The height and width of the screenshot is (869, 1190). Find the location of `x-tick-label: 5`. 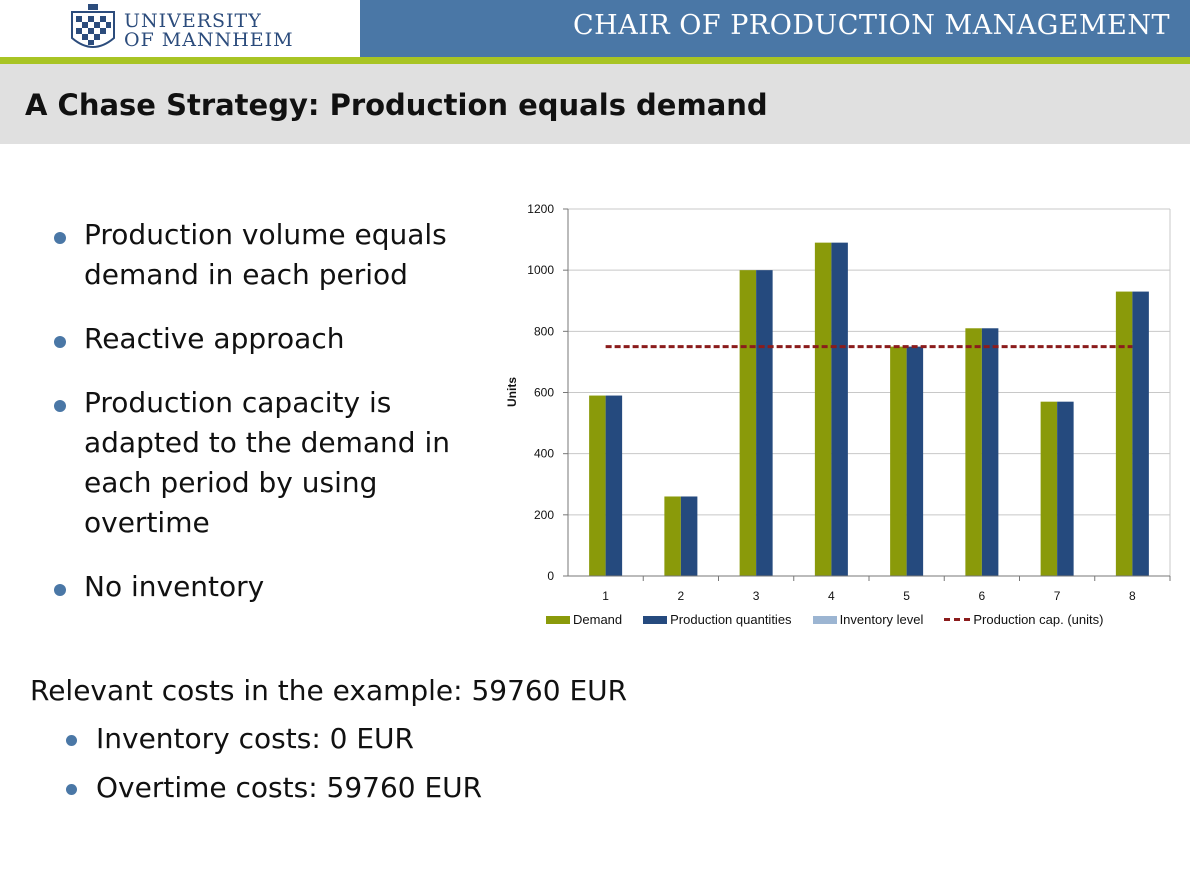

x-tick-label: 5 is located at coordinates (906, 596).